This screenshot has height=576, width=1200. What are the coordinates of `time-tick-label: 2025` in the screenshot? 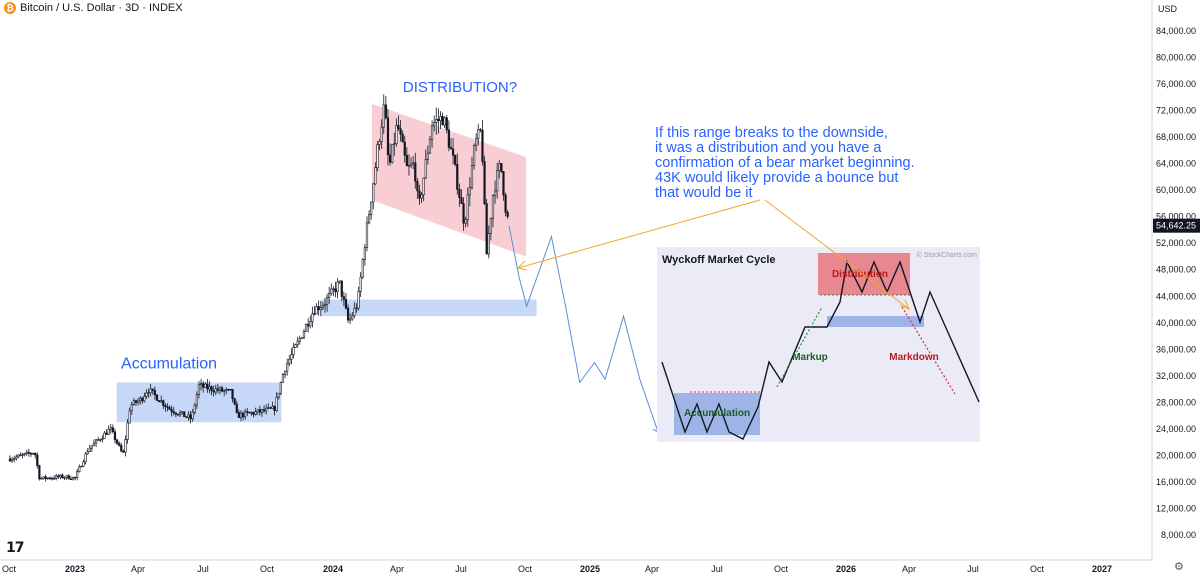 It's located at (590, 569).